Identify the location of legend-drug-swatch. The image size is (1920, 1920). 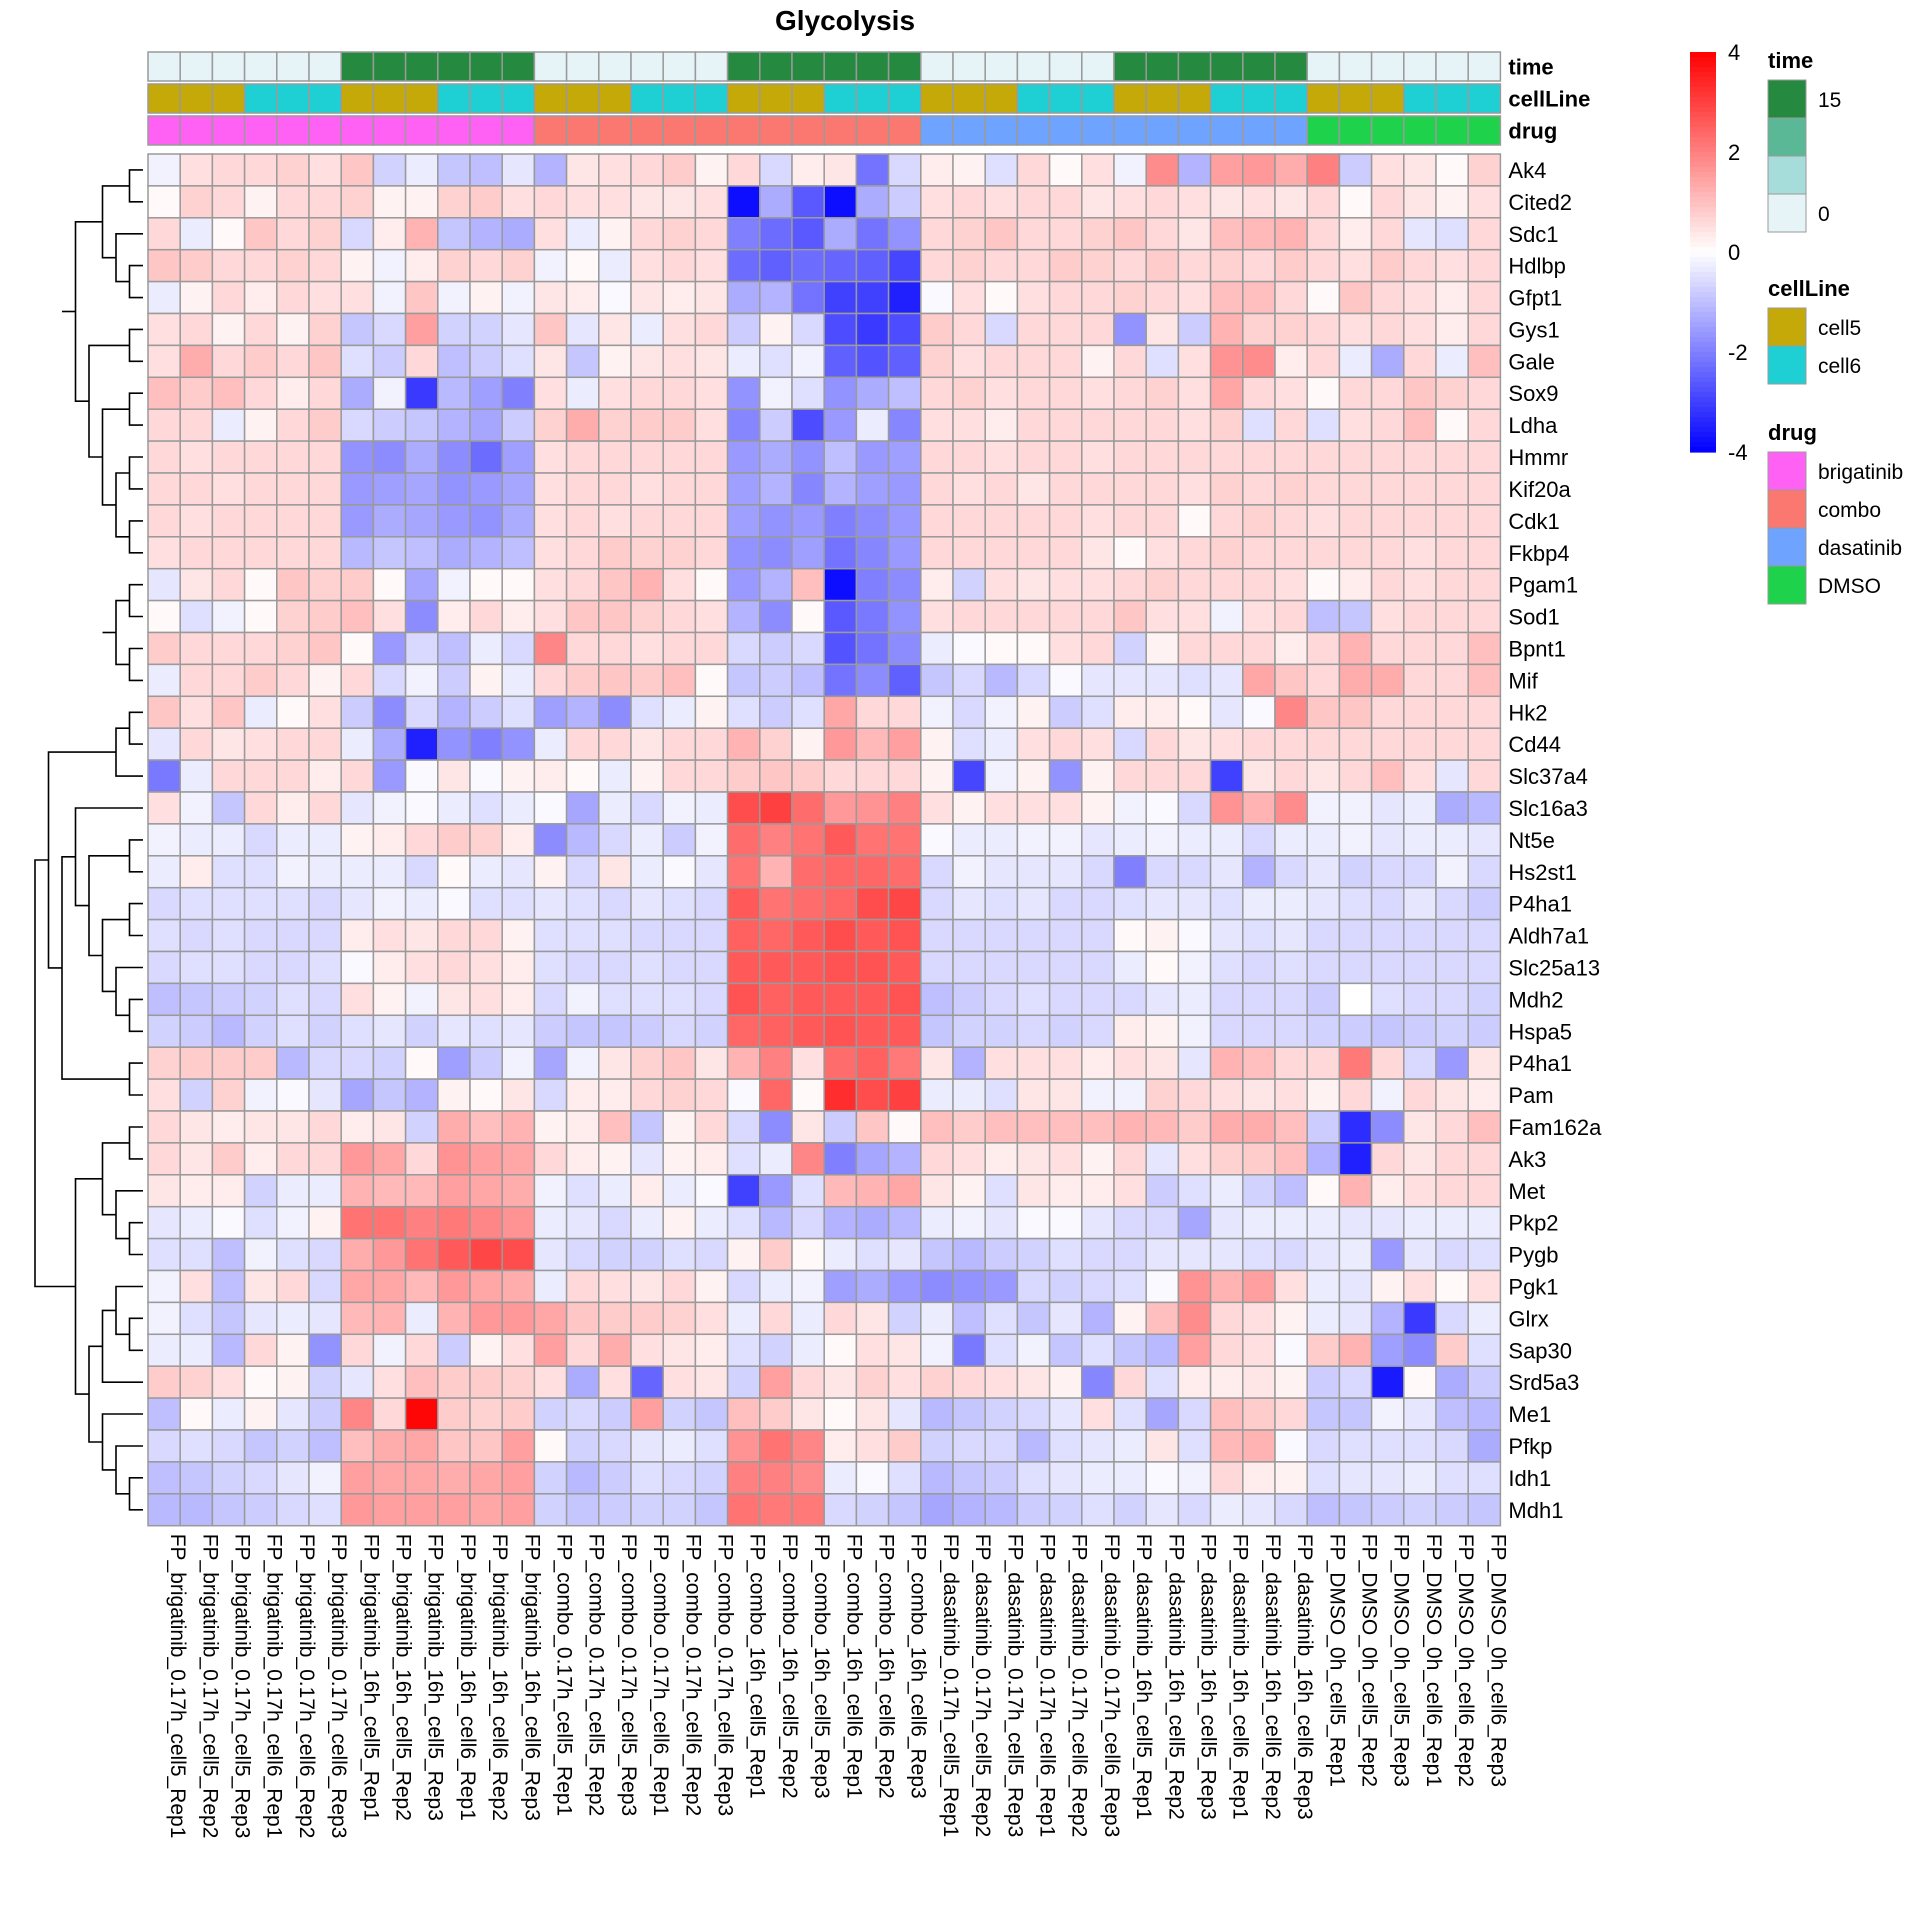
(1787, 585).